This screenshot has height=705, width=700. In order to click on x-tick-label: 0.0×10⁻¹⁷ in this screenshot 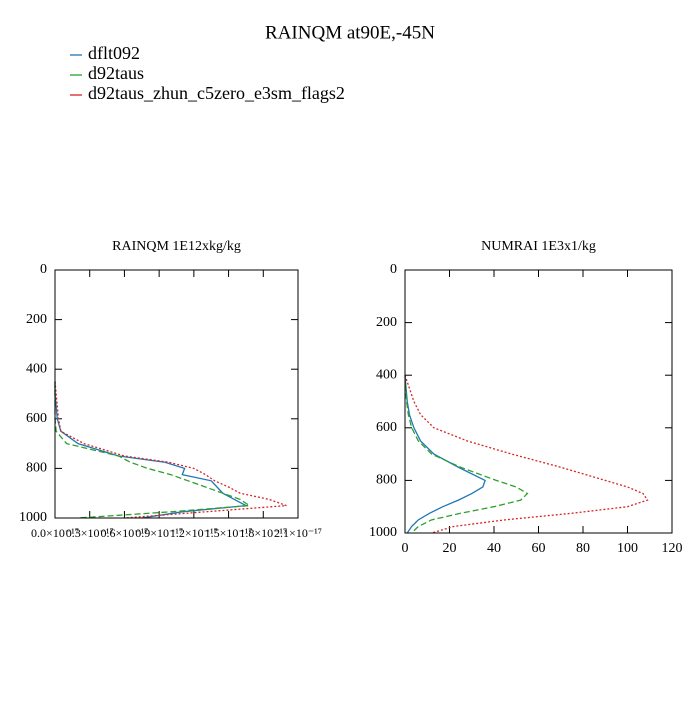, I will do `click(55, 533)`.